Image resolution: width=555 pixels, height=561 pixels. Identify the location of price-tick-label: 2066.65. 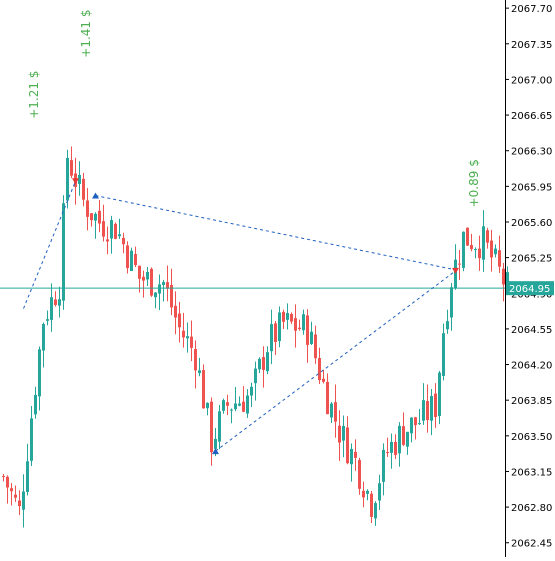
(531, 116).